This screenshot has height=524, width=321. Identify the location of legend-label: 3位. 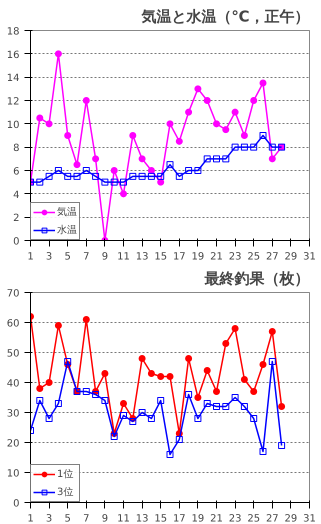
(65, 492).